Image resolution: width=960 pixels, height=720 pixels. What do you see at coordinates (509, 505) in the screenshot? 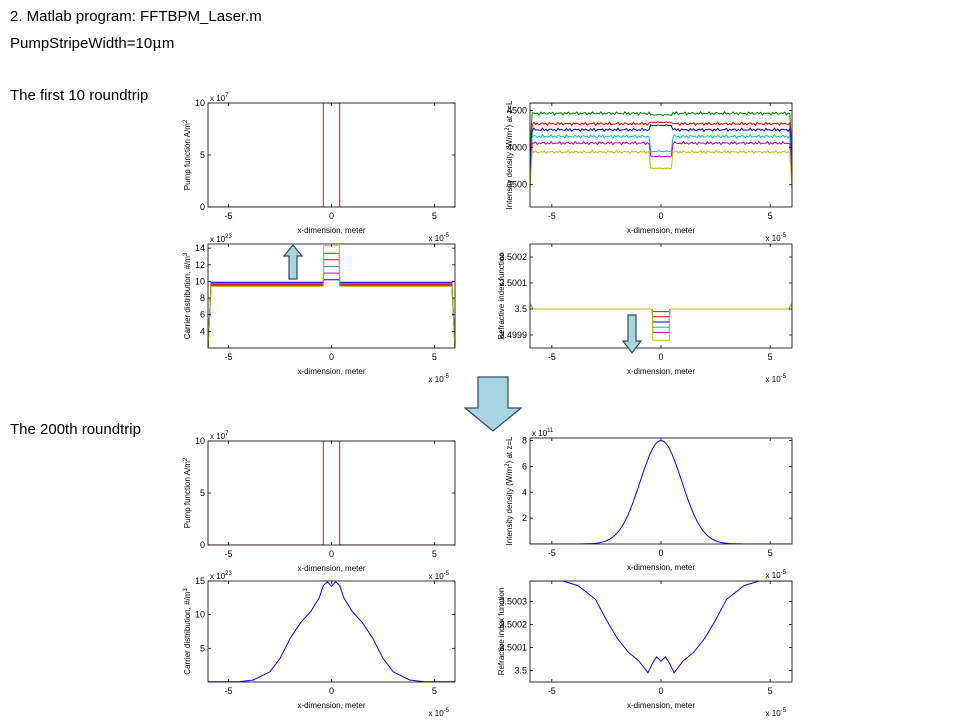
I see `y-axis-label-main: Intensity density (W/m` at bounding box center [509, 505].